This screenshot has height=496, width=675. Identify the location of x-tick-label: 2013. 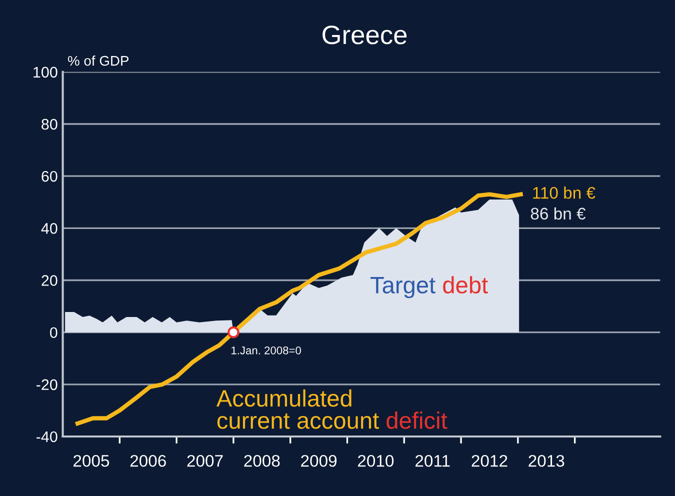
(546, 460).